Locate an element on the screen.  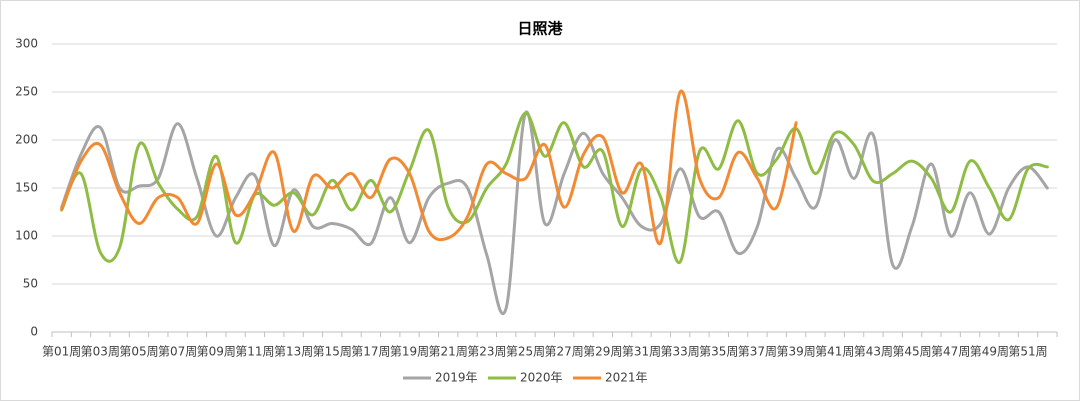
x-tick-label: 第37周 is located at coordinates (757, 352).